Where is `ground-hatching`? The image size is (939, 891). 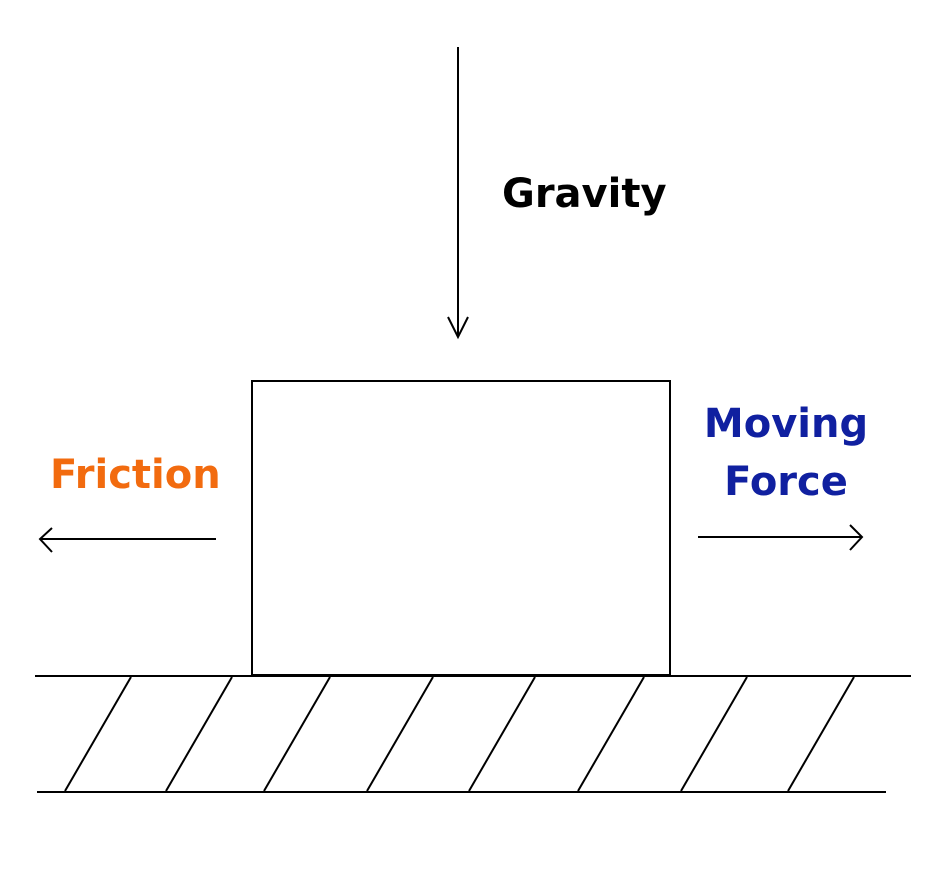 ground-hatching is located at coordinates (459, 734).